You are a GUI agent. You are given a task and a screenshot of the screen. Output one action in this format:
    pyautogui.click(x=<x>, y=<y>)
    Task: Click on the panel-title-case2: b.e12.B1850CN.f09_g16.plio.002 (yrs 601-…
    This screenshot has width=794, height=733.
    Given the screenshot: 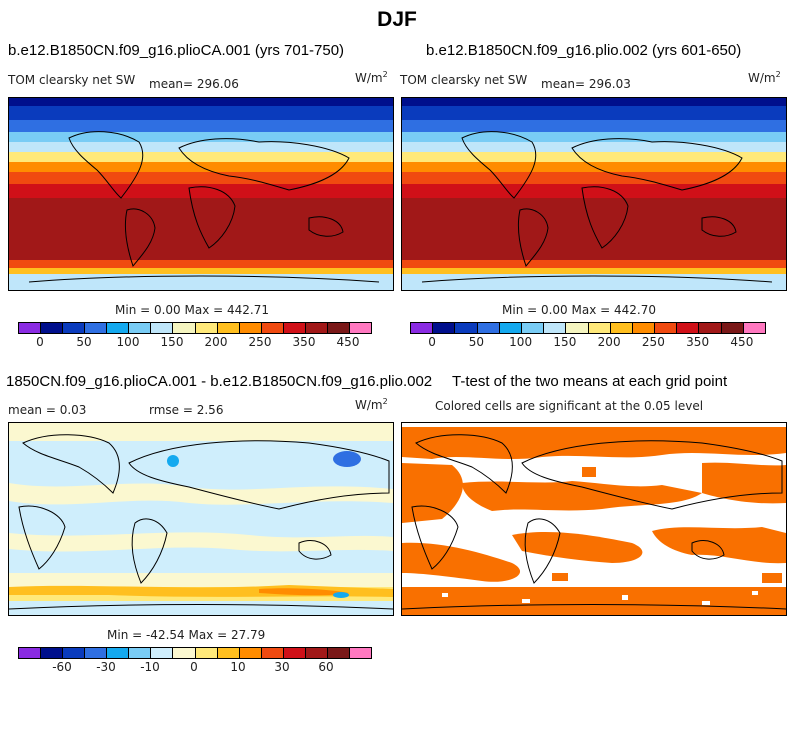 What is the action you would take?
    pyautogui.click(x=584, y=50)
    